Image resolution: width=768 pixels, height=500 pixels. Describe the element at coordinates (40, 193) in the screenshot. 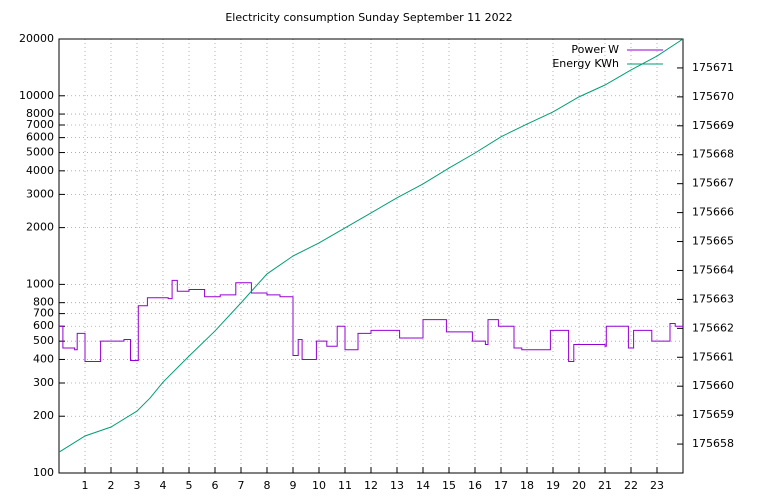

I see `y-tick-label: 3000` at that location.